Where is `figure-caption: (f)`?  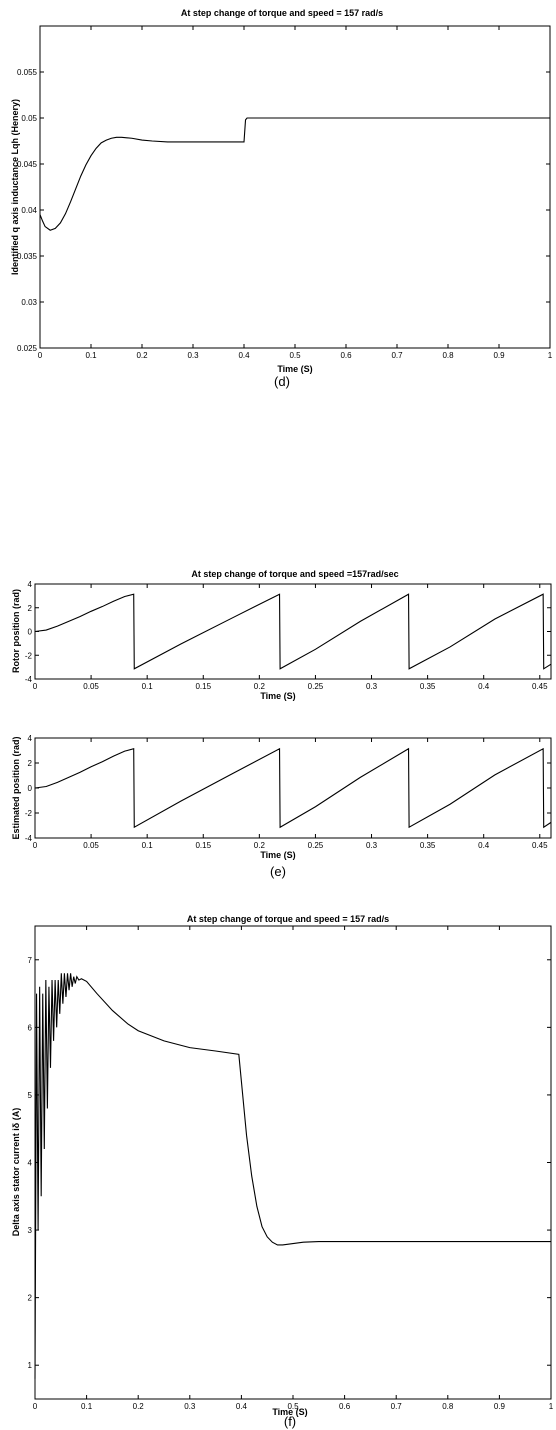
figure-caption: (f) is located at coordinates (290, 1421).